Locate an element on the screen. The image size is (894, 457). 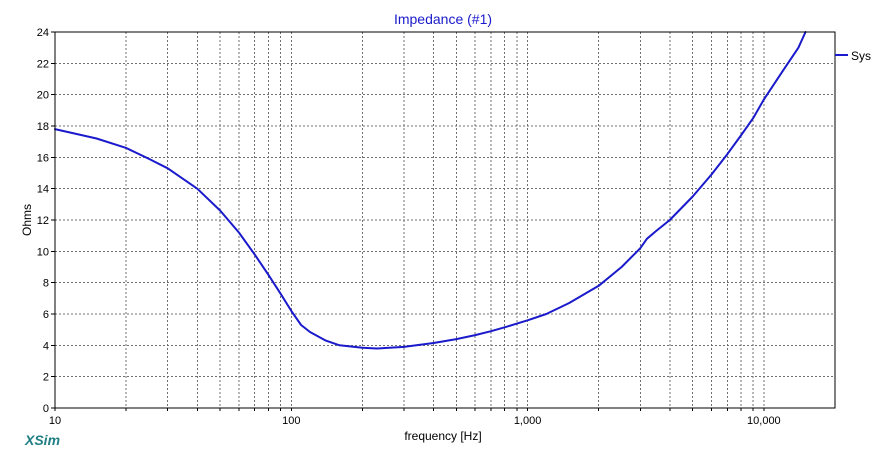
y-tick-label: 6 is located at coordinates (46, 315).